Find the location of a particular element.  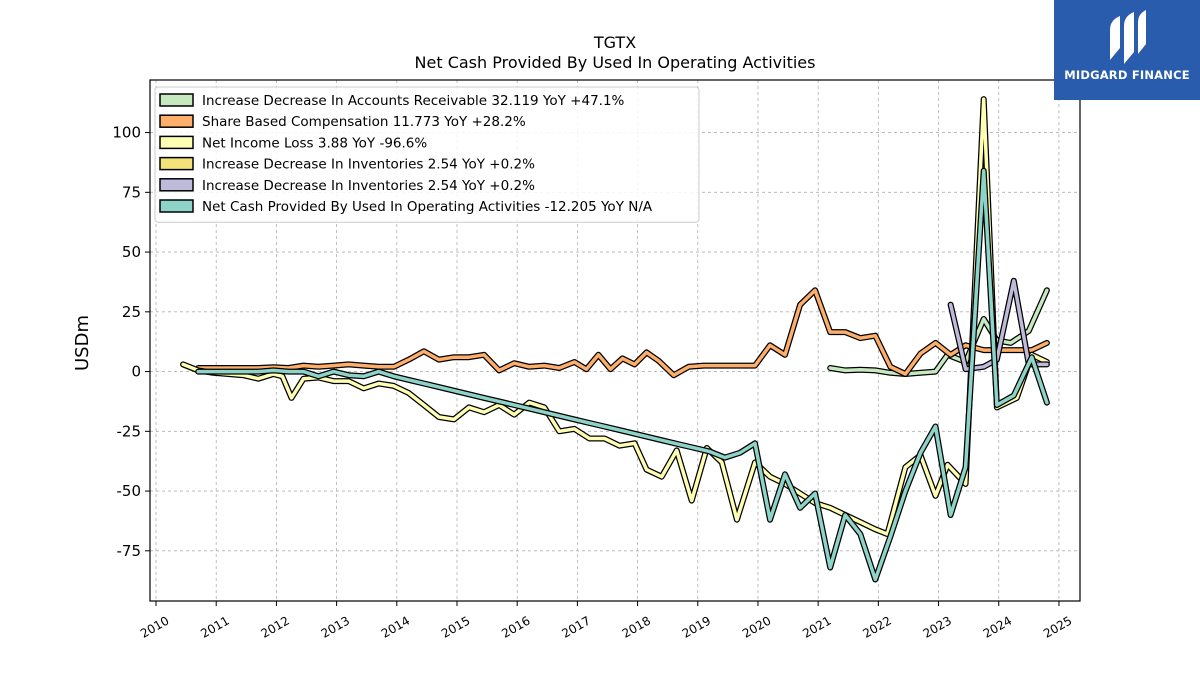

y-tick-label: -25 is located at coordinates (129, 431).